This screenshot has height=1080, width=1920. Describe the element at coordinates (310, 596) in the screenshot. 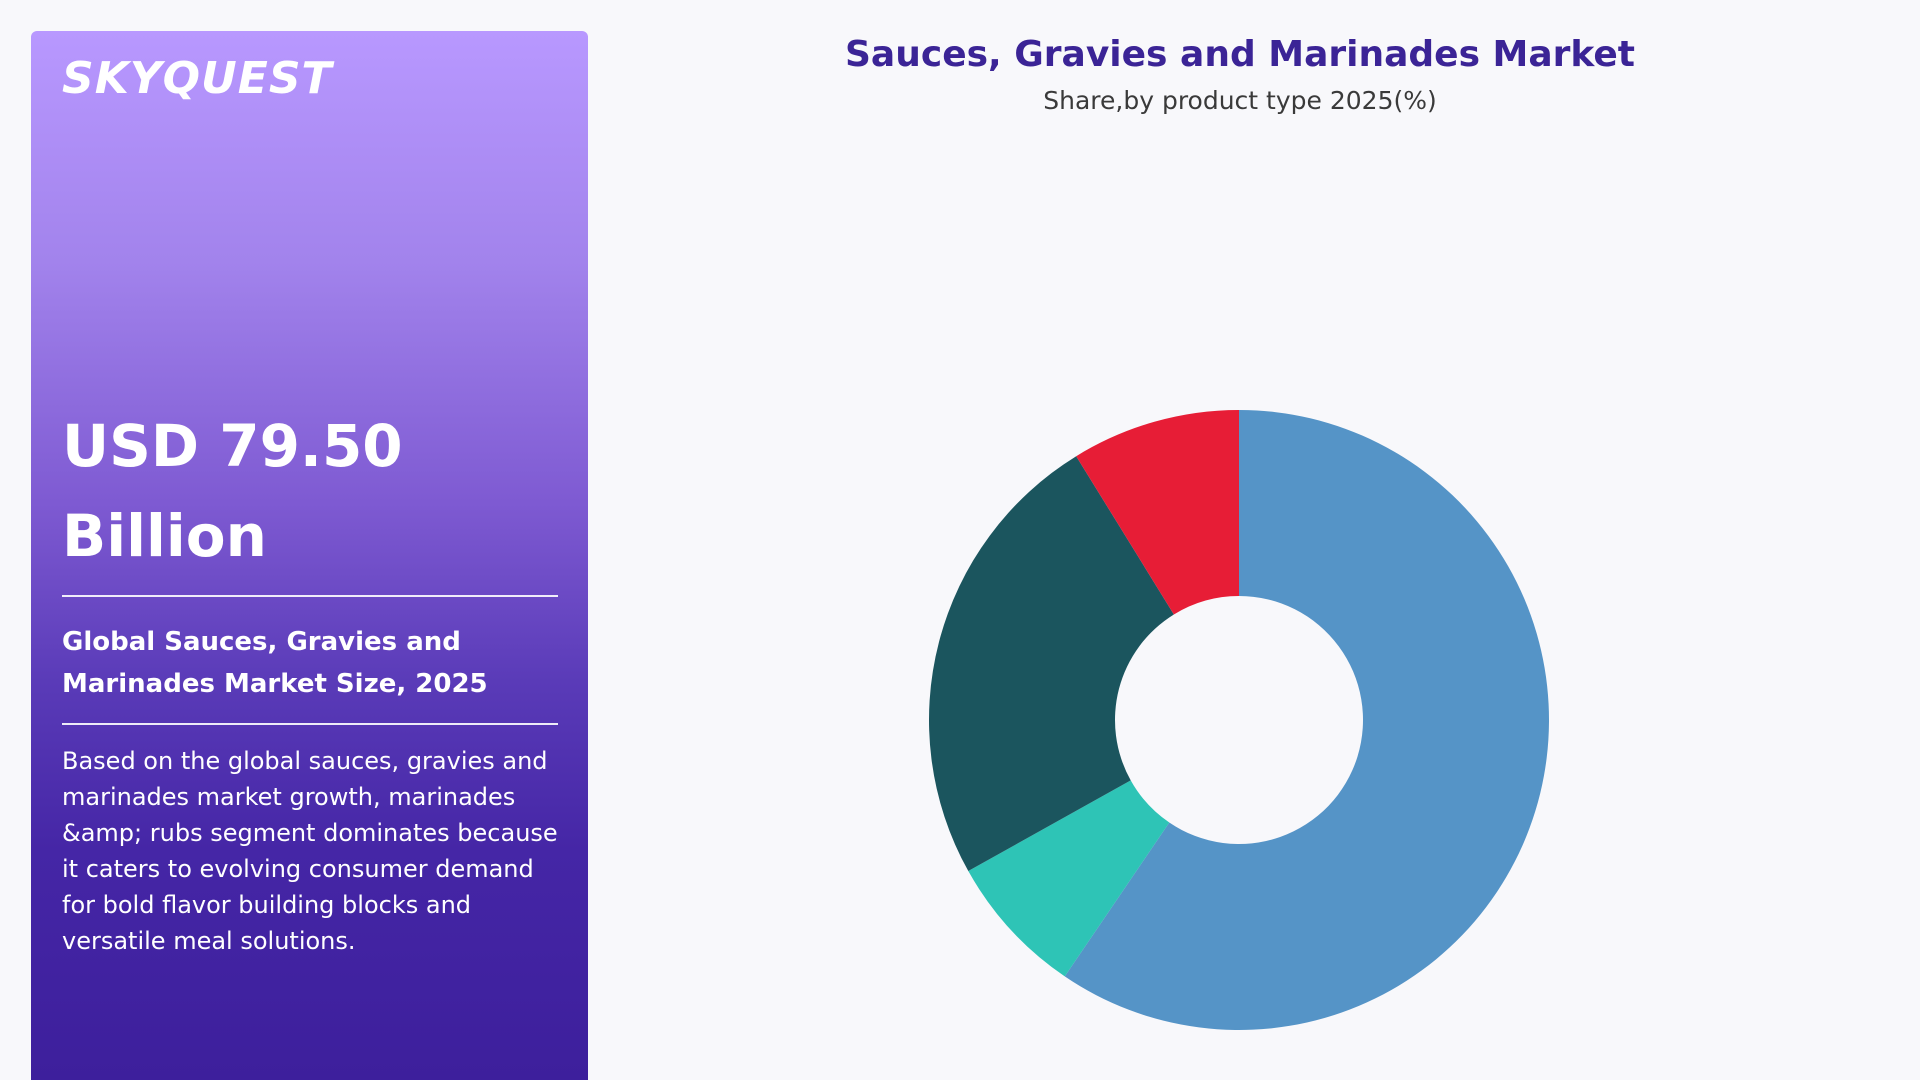

I see `divider-top` at that location.